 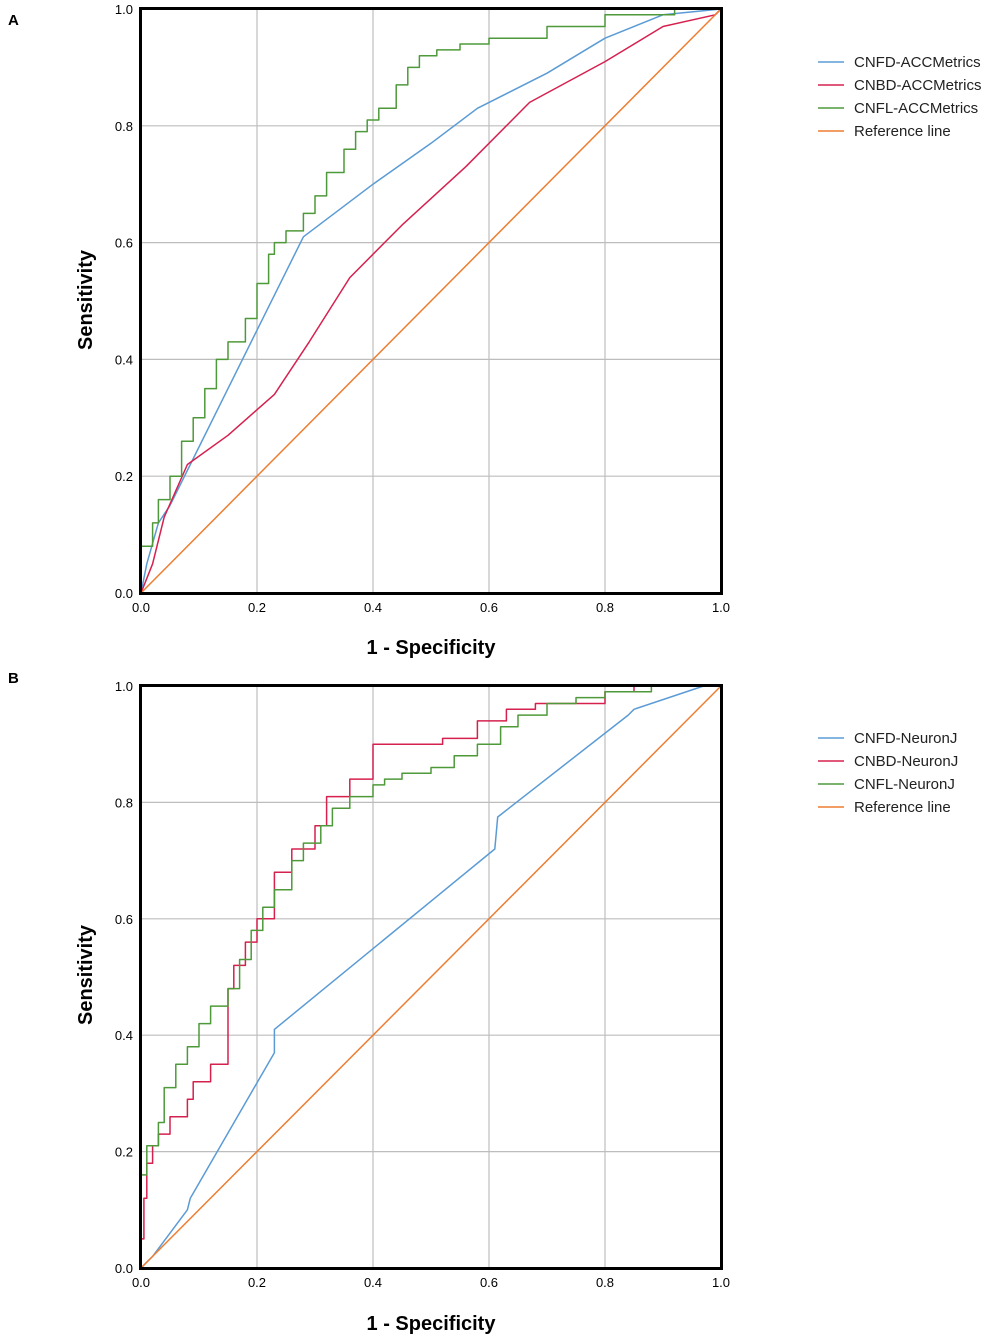 I want to click on legend-entry: CNBD-NeuronJ, so click(x=906, y=761).